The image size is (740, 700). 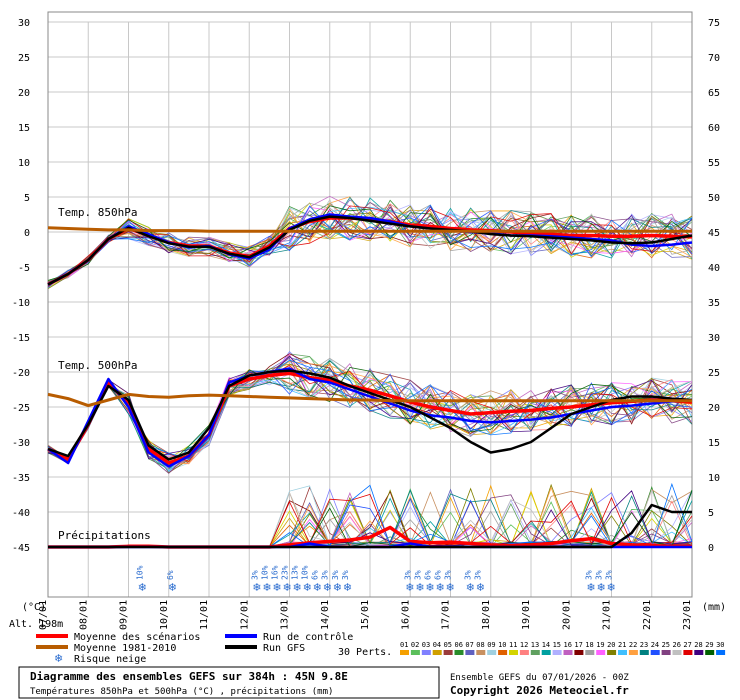 What do you see at coordinates (698, 645) in the screenshot?
I see `pert-number: 28` at bounding box center [698, 645].